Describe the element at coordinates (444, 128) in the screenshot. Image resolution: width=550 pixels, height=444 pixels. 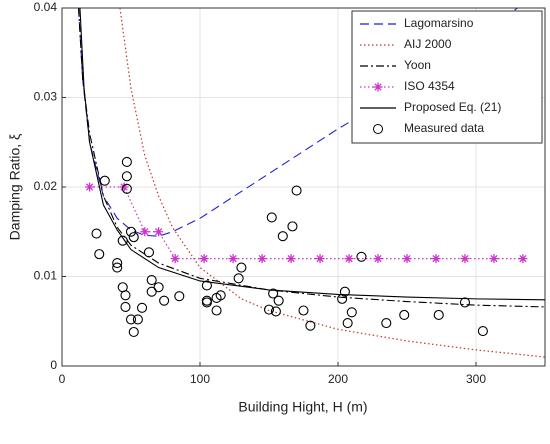
I see `legend-label: Measured data` at that location.